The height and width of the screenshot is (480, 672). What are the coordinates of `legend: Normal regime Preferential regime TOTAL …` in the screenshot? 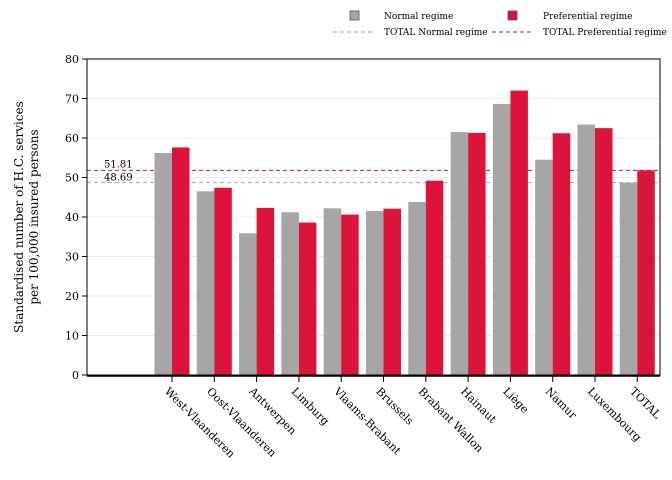 It's located at (500, 24).